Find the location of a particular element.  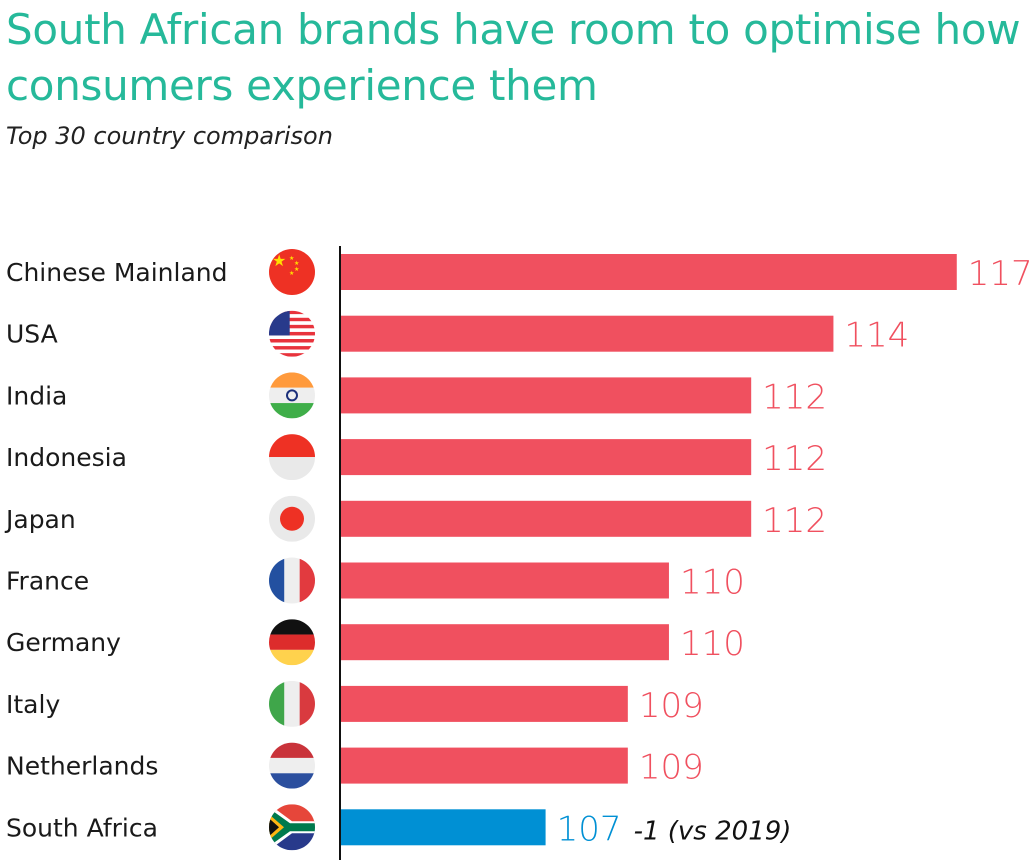

category-label: Italy is located at coordinates (33, 704).